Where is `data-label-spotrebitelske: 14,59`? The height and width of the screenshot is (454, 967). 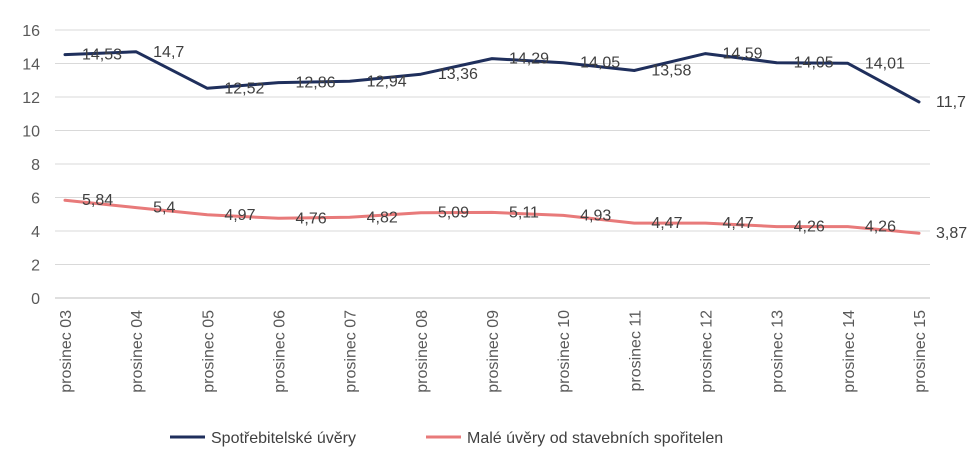
data-label-spotrebitelske: 14,59 is located at coordinates (743, 54).